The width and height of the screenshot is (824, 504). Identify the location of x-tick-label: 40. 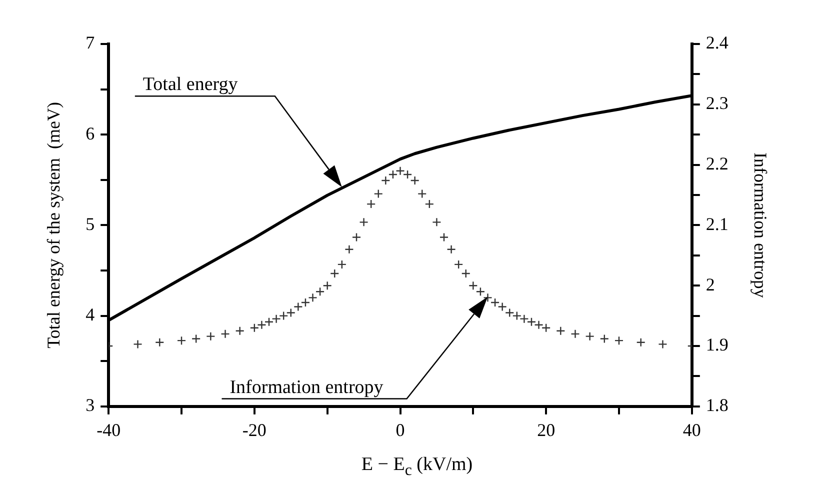
(691, 430).